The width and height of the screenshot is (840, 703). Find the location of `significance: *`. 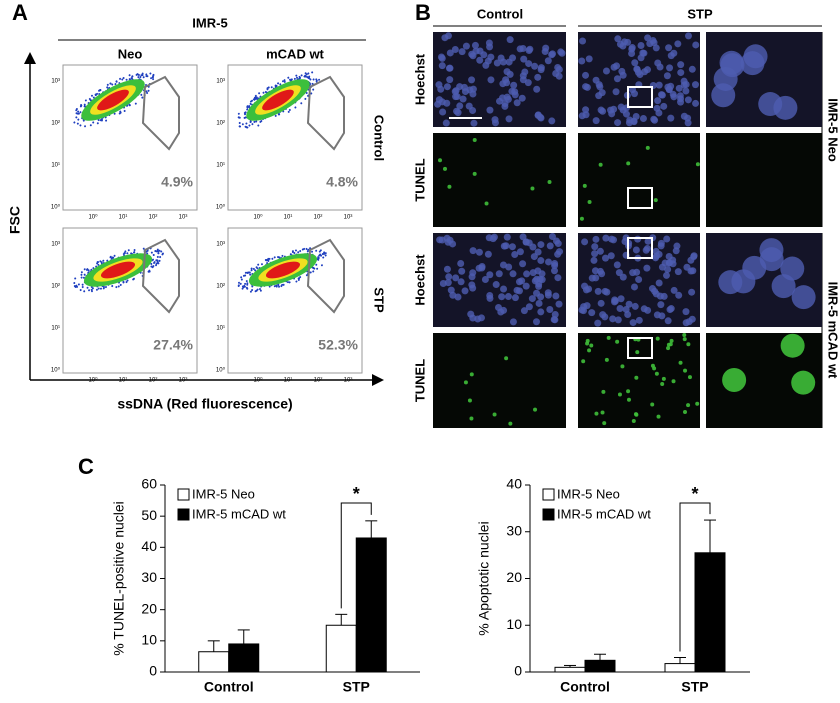

significance: * is located at coordinates (694, 494).